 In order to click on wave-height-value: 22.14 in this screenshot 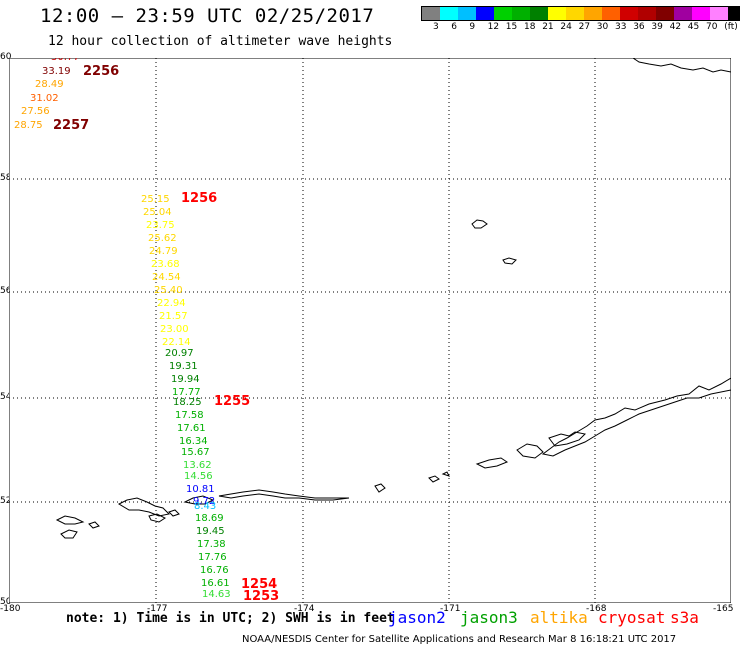, I will do `click(176, 342)`.